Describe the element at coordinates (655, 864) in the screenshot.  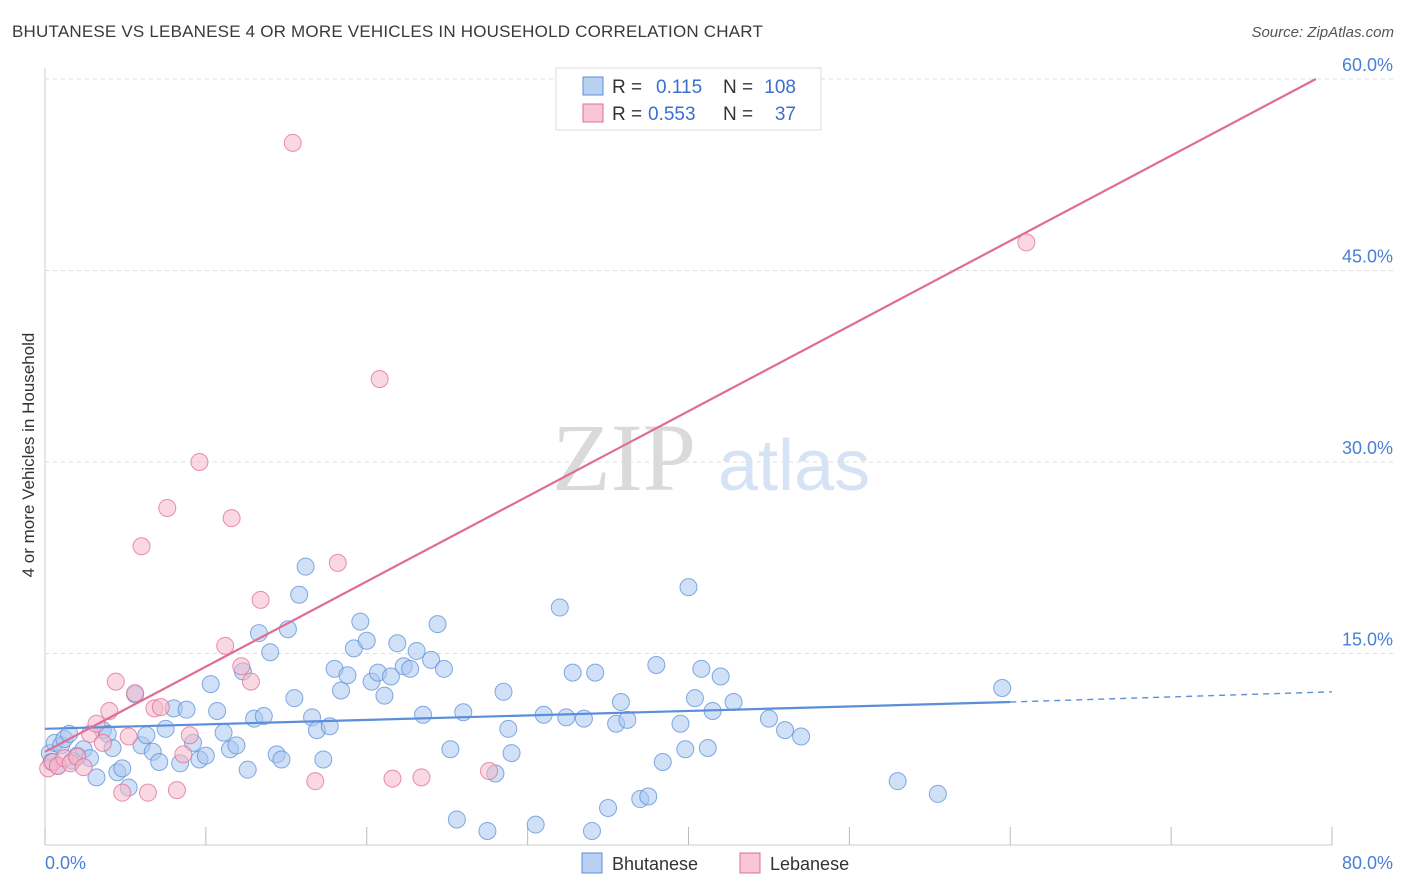
I see `bottom-legend-label-bhutanese: Bhutanese` at that location.